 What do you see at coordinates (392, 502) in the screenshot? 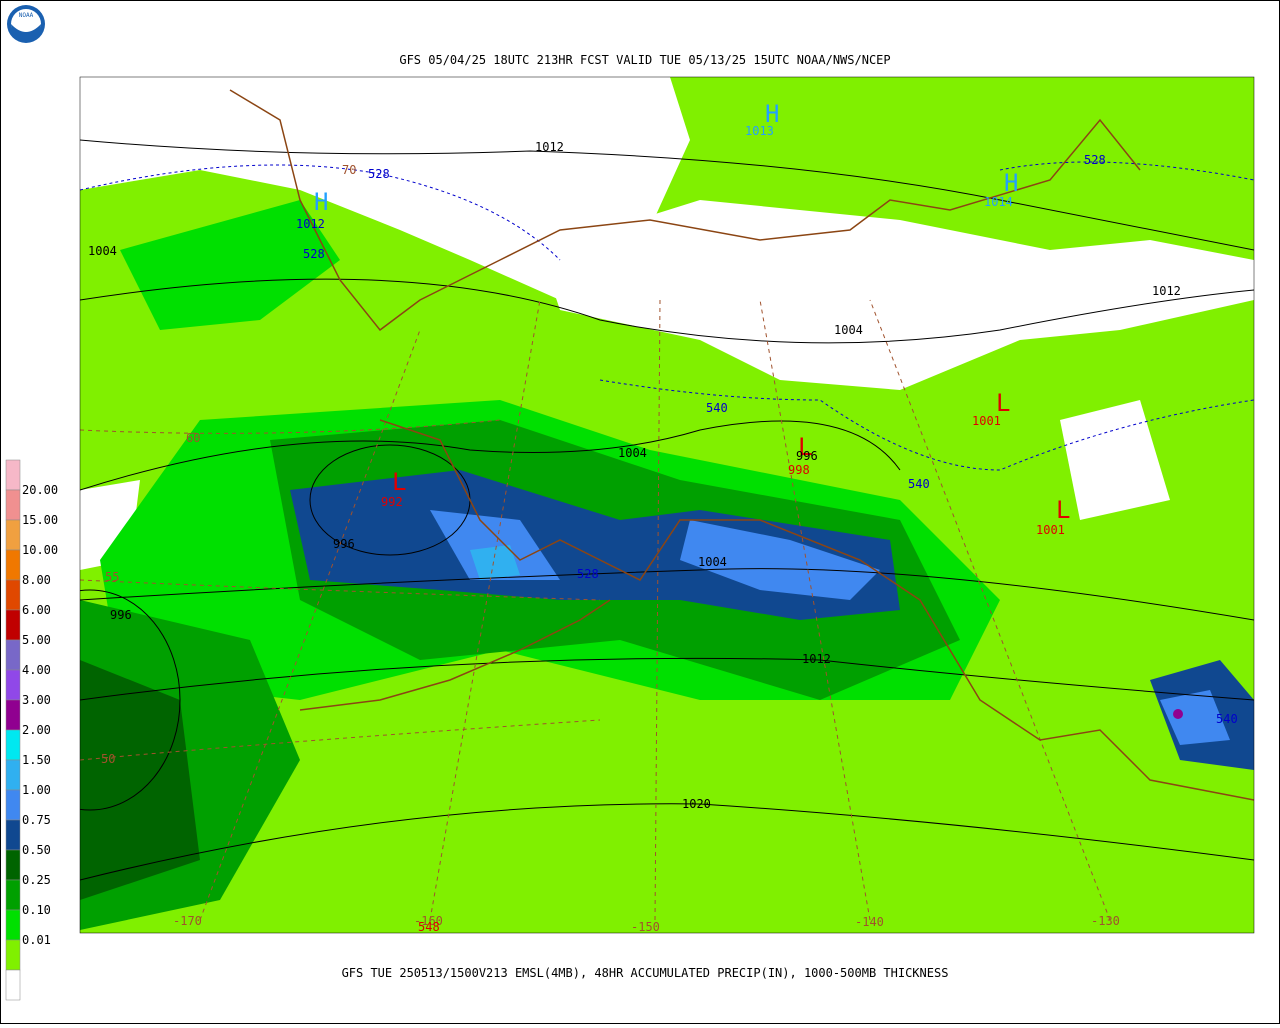
I see `map-label: 992` at bounding box center [392, 502].